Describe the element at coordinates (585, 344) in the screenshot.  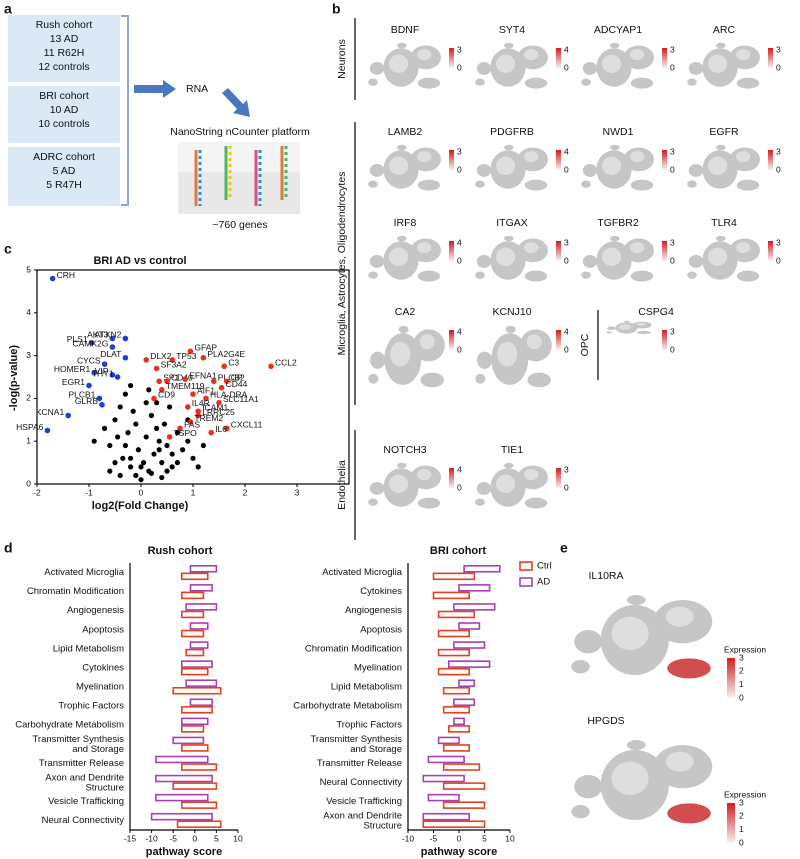
I see `group-label: OPC` at that location.